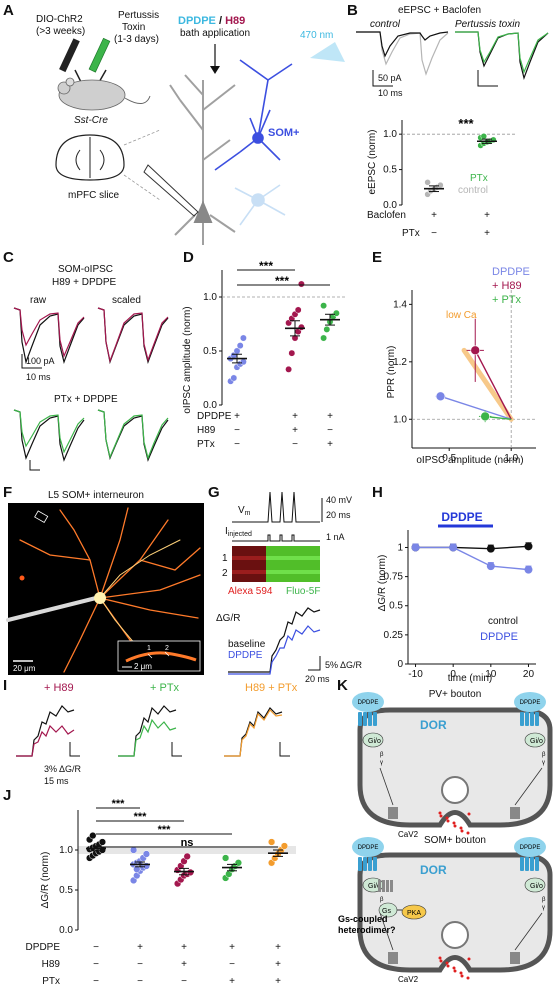 This screenshot has width=554, height=1000. I want to click on c-scale-ms: 10 ms, so click(38, 377).